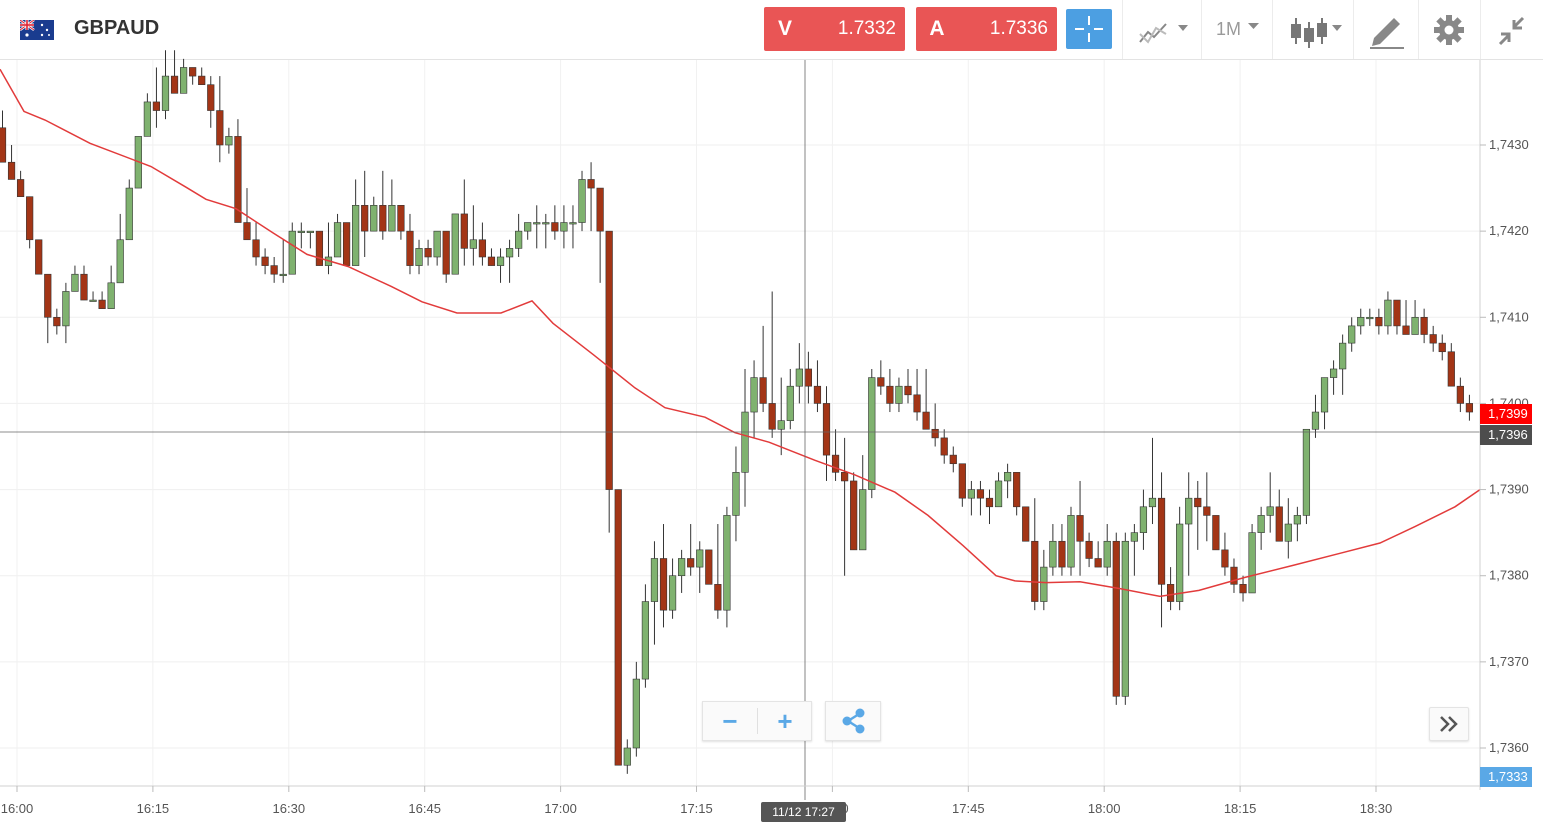  Describe the element at coordinates (1509, 144) in the screenshot. I see `y-tick-label: 1,7430` at that location.